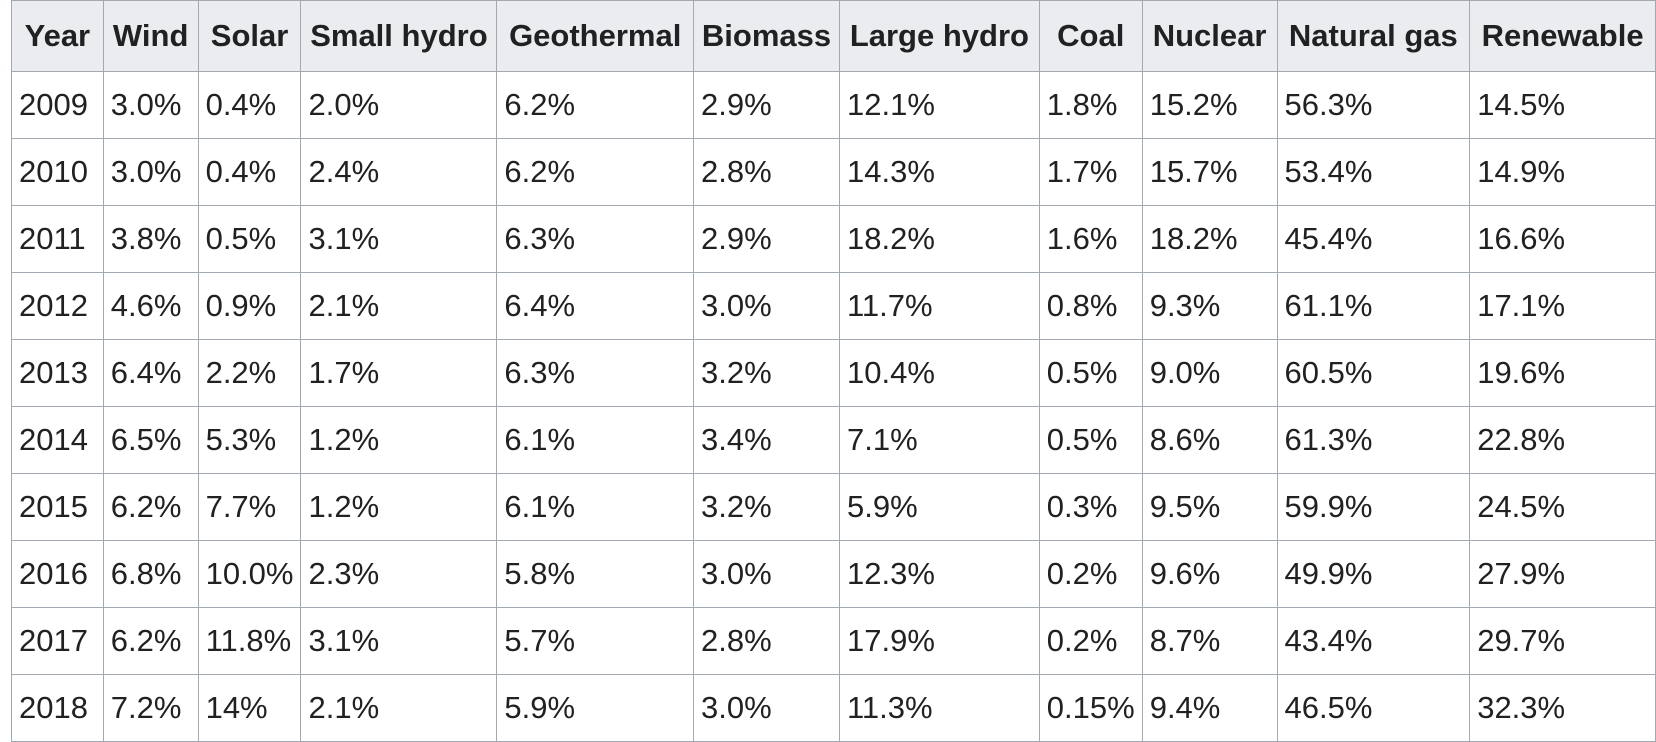 The width and height of the screenshot is (1656, 742). What do you see at coordinates (150, 306) in the screenshot?
I see `table-cell: 4.6%` at bounding box center [150, 306].